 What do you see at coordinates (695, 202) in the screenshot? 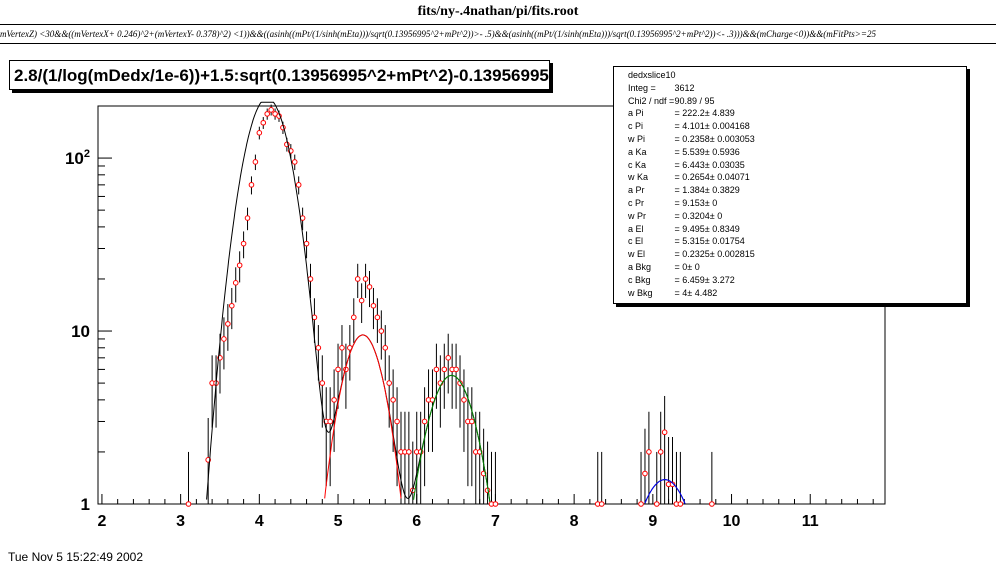
I see `stats-row-value: = 9.153± 0` at bounding box center [695, 202].